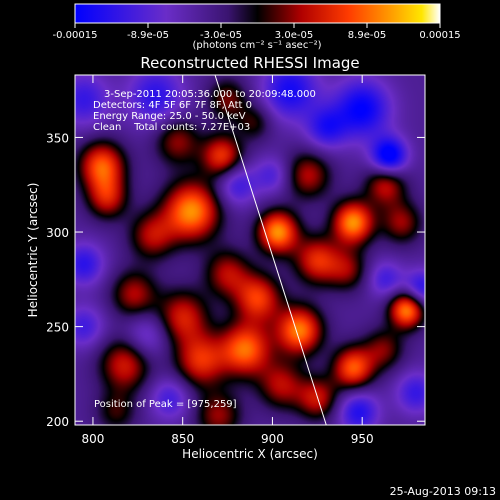 This screenshot has width=500, height=500. I want to click on annotation-energy: Energy Range: 25.0 - 50.0 keV, so click(169, 116).